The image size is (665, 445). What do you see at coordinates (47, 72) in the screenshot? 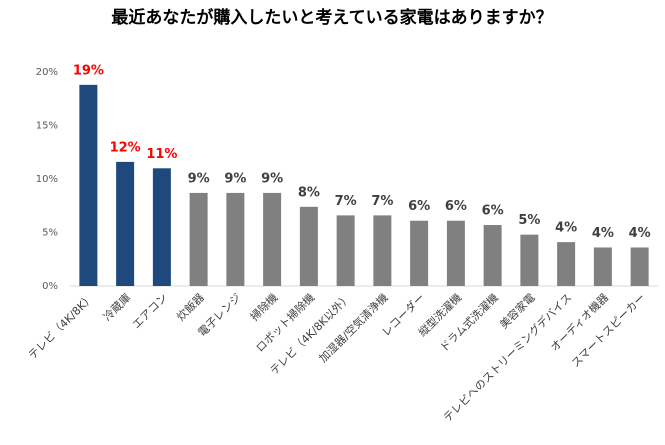
I see `y-tick-label: 20%` at bounding box center [47, 72].